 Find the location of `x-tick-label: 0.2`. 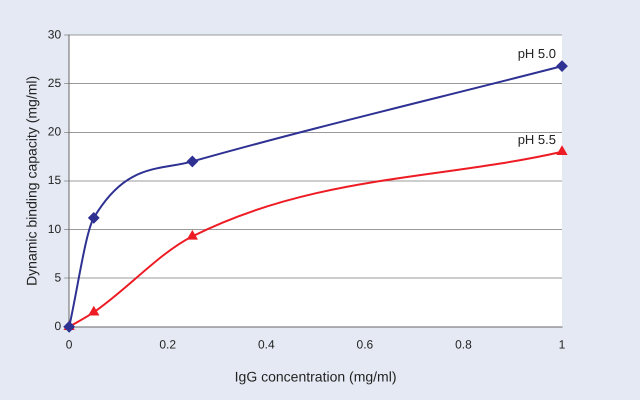

x-tick-label: 0.2 is located at coordinates (167, 344).